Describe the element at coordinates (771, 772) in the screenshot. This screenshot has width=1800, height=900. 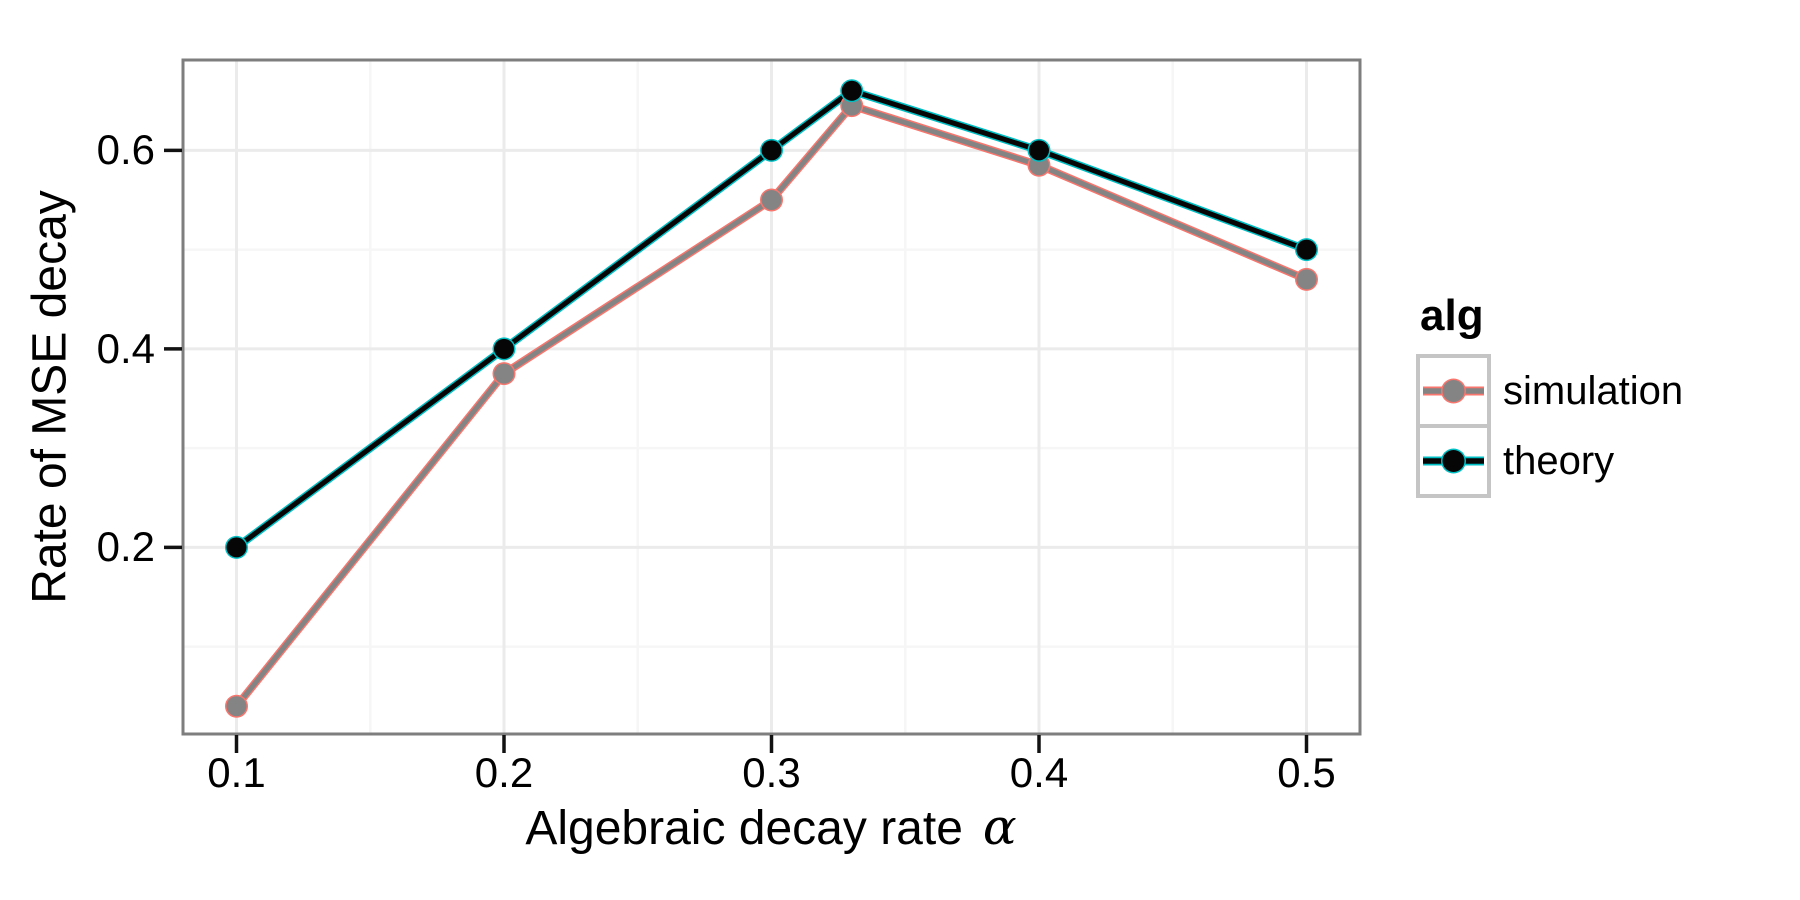
I see `x-tick-label: 0.3` at that location.